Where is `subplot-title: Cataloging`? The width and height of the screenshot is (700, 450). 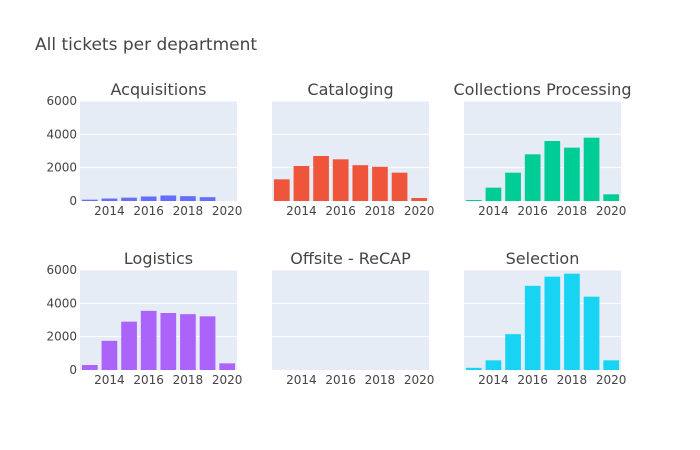 subplot-title: Cataloging is located at coordinates (350, 89).